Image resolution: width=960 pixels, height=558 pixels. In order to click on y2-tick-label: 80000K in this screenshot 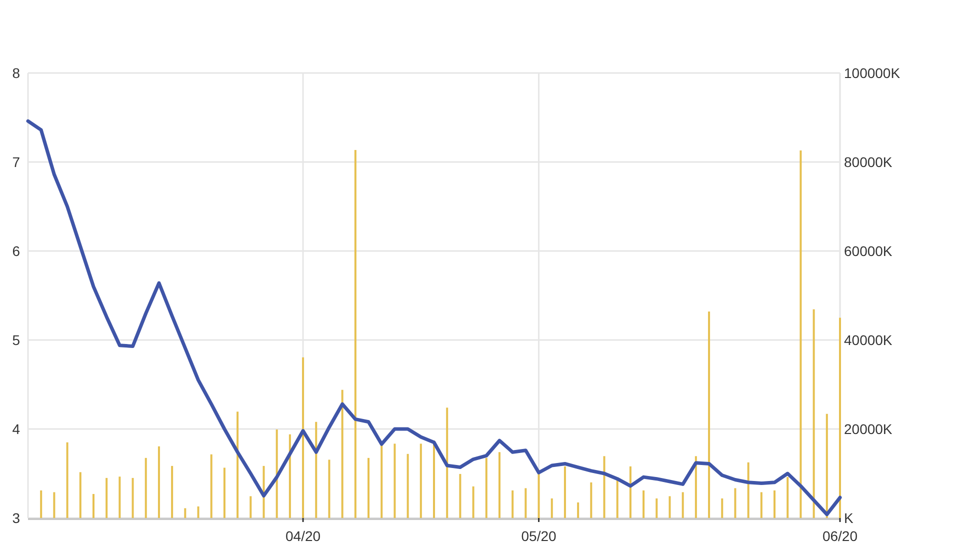, I will do `click(868, 162)`.